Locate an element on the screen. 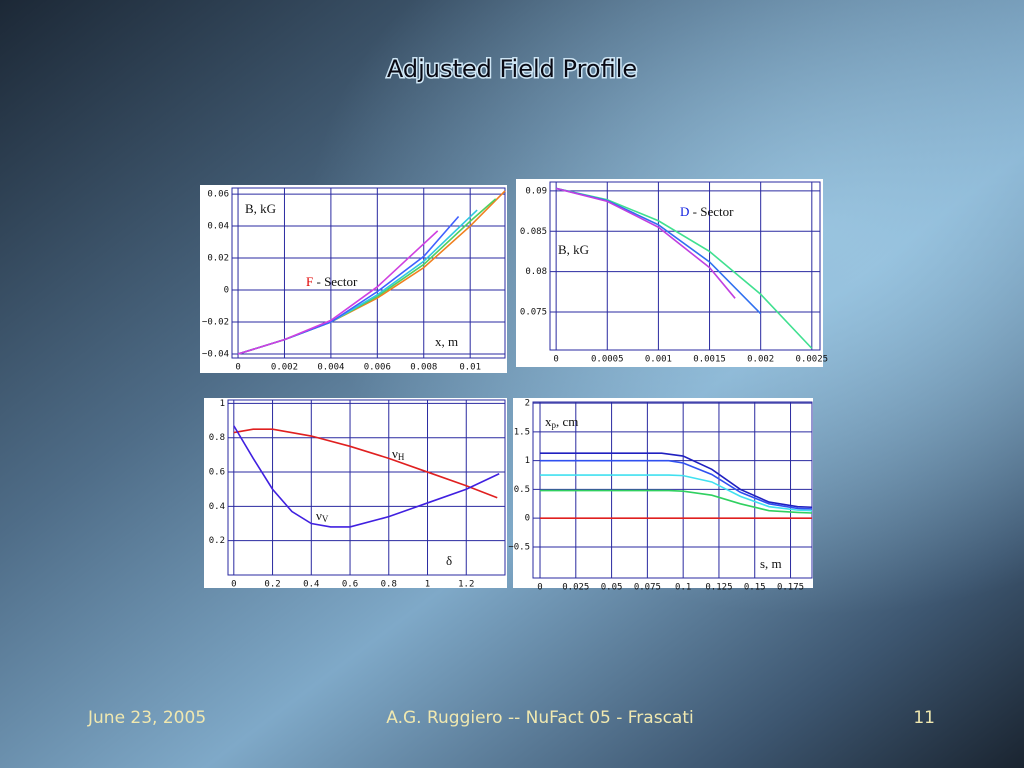 The height and width of the screenshot is (768, 1024). x-tick-label: 0.01 is located at coordinates (470, 368).